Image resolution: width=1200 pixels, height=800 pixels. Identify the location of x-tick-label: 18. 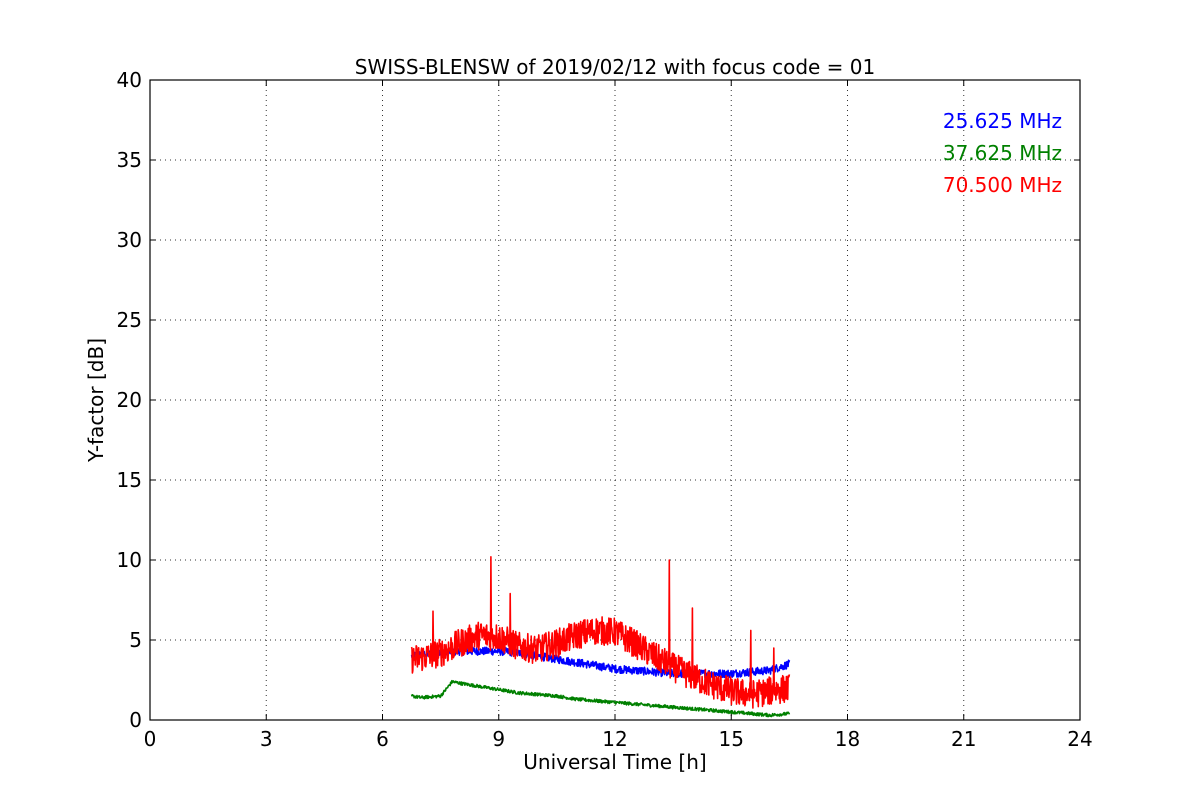
(847, 739).